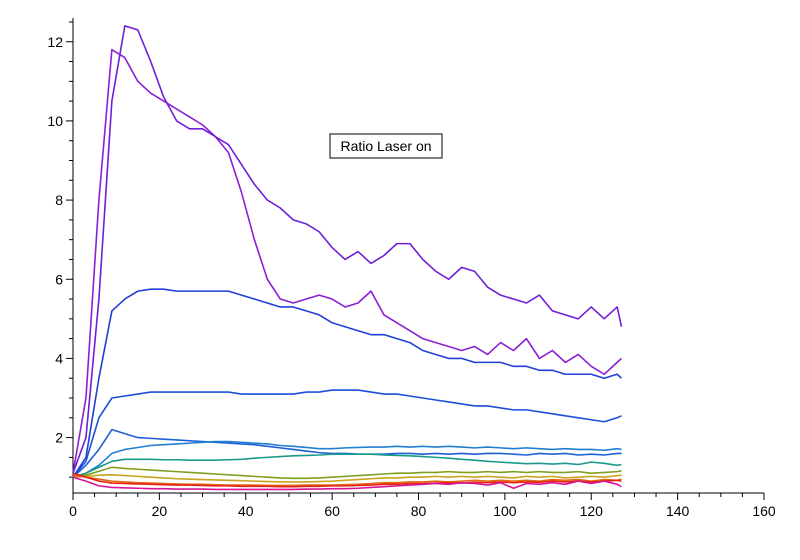 The image size is (800, 560). What do you see at coordinates (55, 121) in the screenshot?
I see `y-tick-label: 10` at bounding box center [55, 121].